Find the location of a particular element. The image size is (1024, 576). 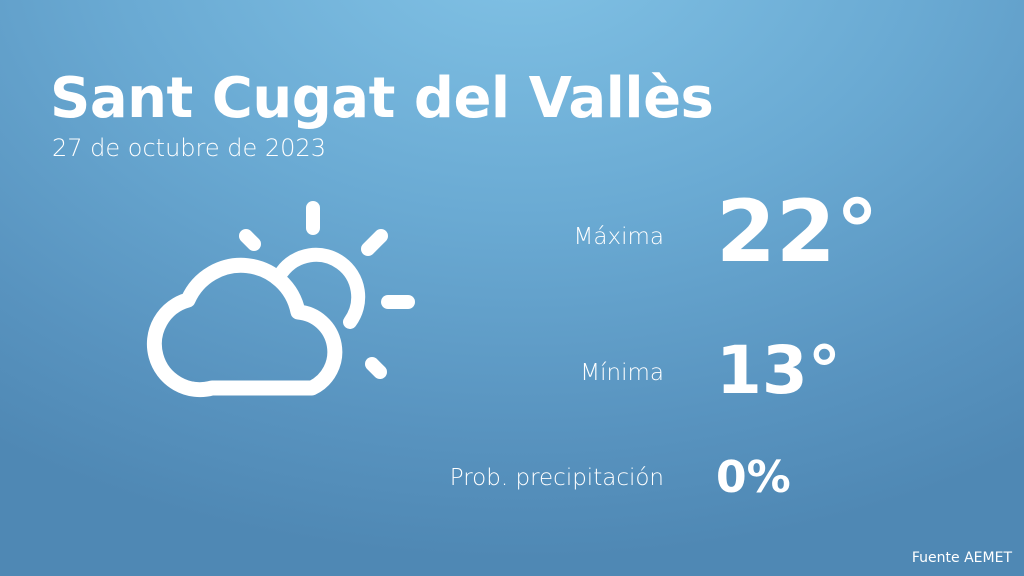

min-value: 13° is located at coordinates (778, 370).